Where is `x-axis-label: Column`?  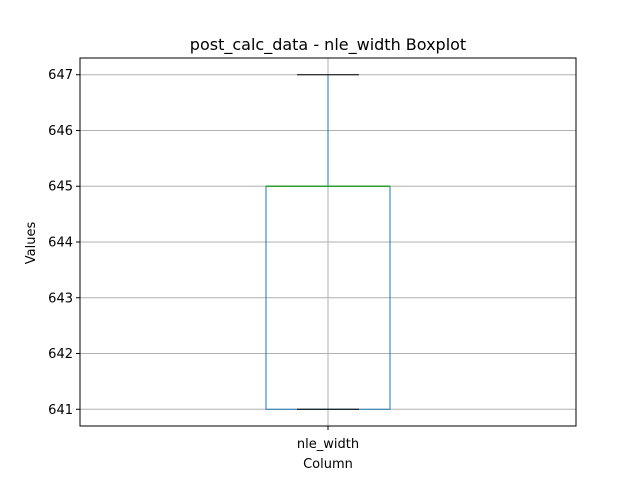
x-axis-label: Column is located at coordinates (328, 464).